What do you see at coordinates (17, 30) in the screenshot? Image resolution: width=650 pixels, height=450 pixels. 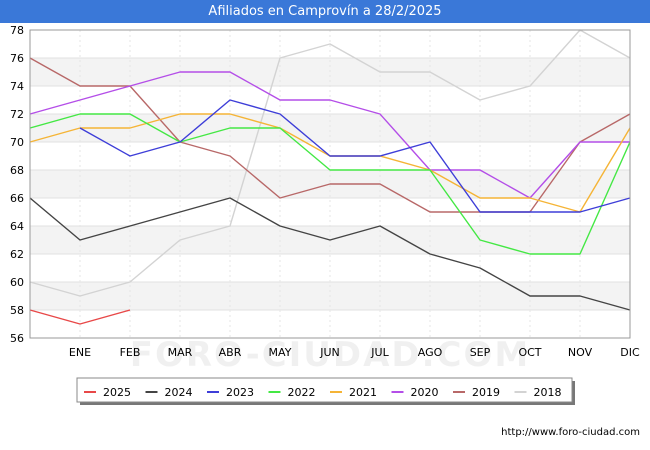 I see `y-tick-label: 78` at bounding box center [17, 30].